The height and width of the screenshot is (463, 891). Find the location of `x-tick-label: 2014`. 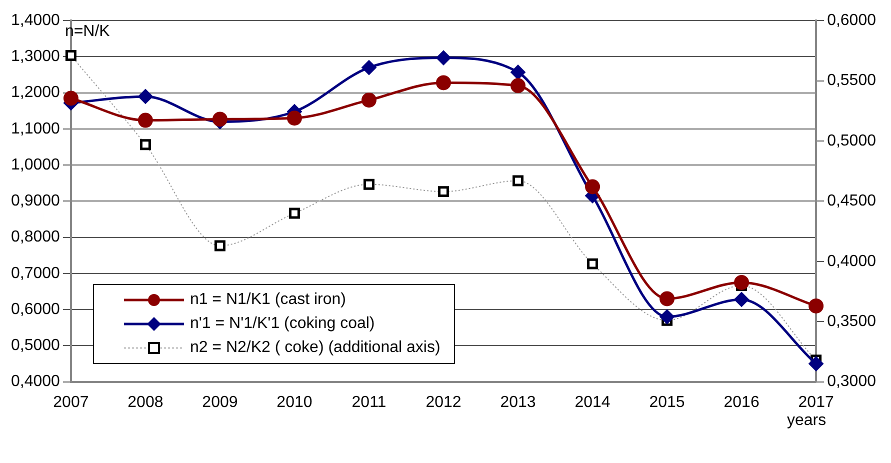

x-tick-label: 2014 is located at coordinates (592, 402).